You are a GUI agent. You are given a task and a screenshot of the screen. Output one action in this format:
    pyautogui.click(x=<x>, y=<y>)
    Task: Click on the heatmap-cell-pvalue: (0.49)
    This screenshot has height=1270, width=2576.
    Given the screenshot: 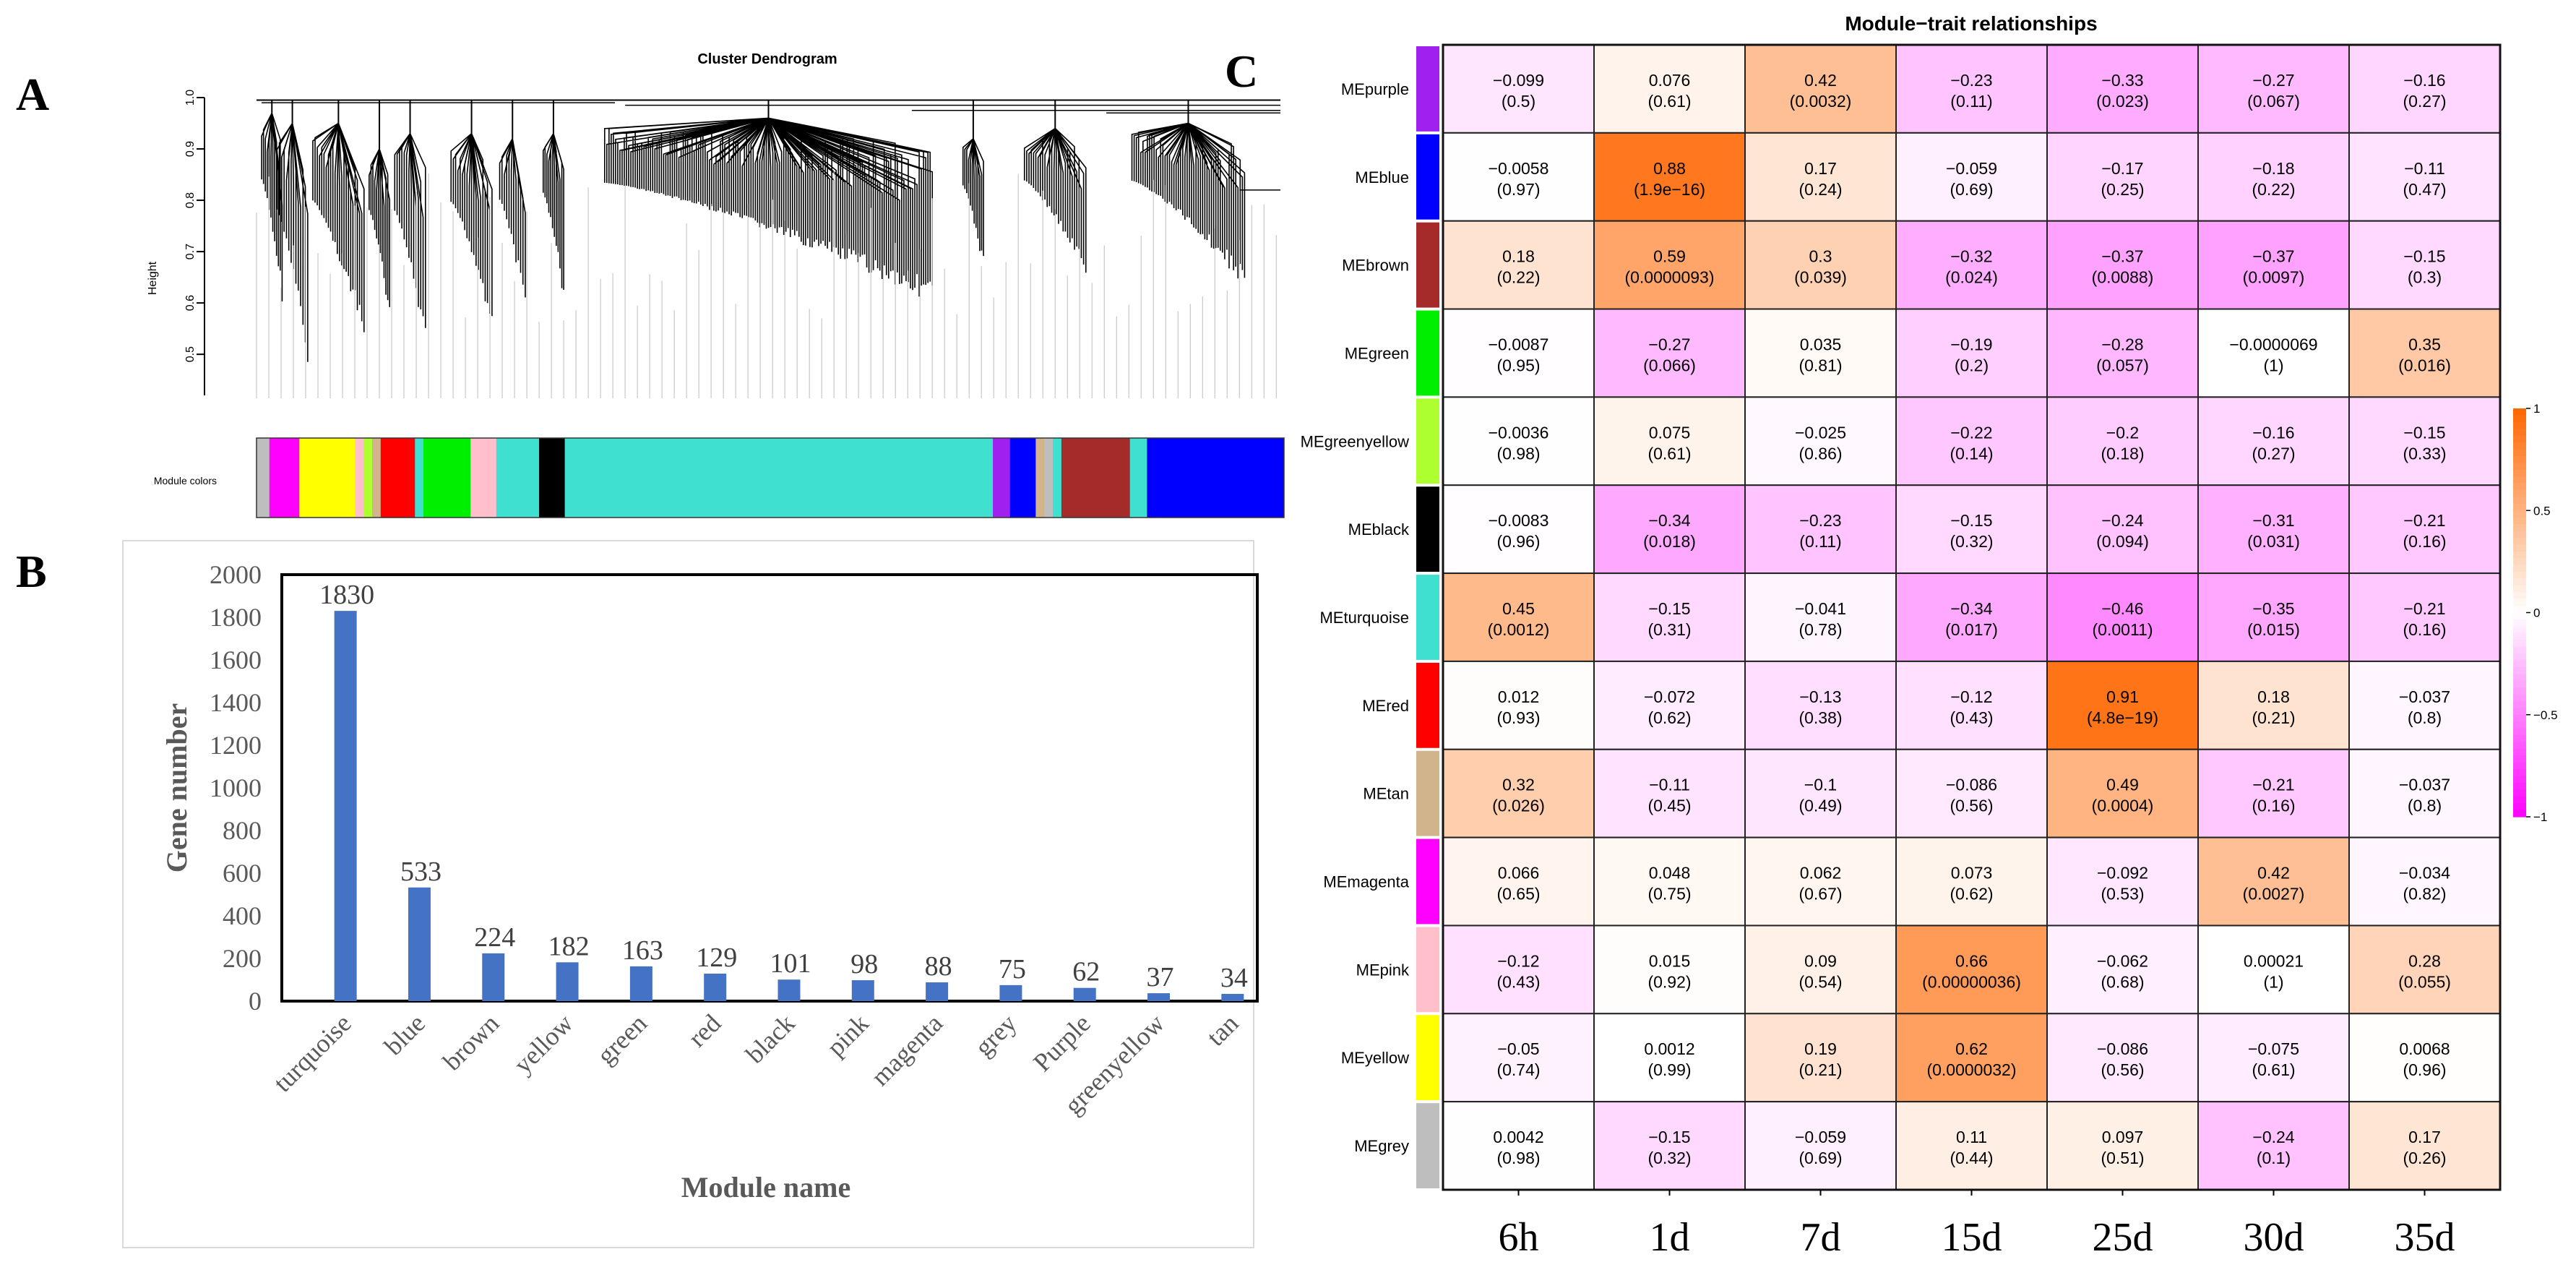 What is the action you would take?
    pyautogui.click(x=1820, y=806)
    